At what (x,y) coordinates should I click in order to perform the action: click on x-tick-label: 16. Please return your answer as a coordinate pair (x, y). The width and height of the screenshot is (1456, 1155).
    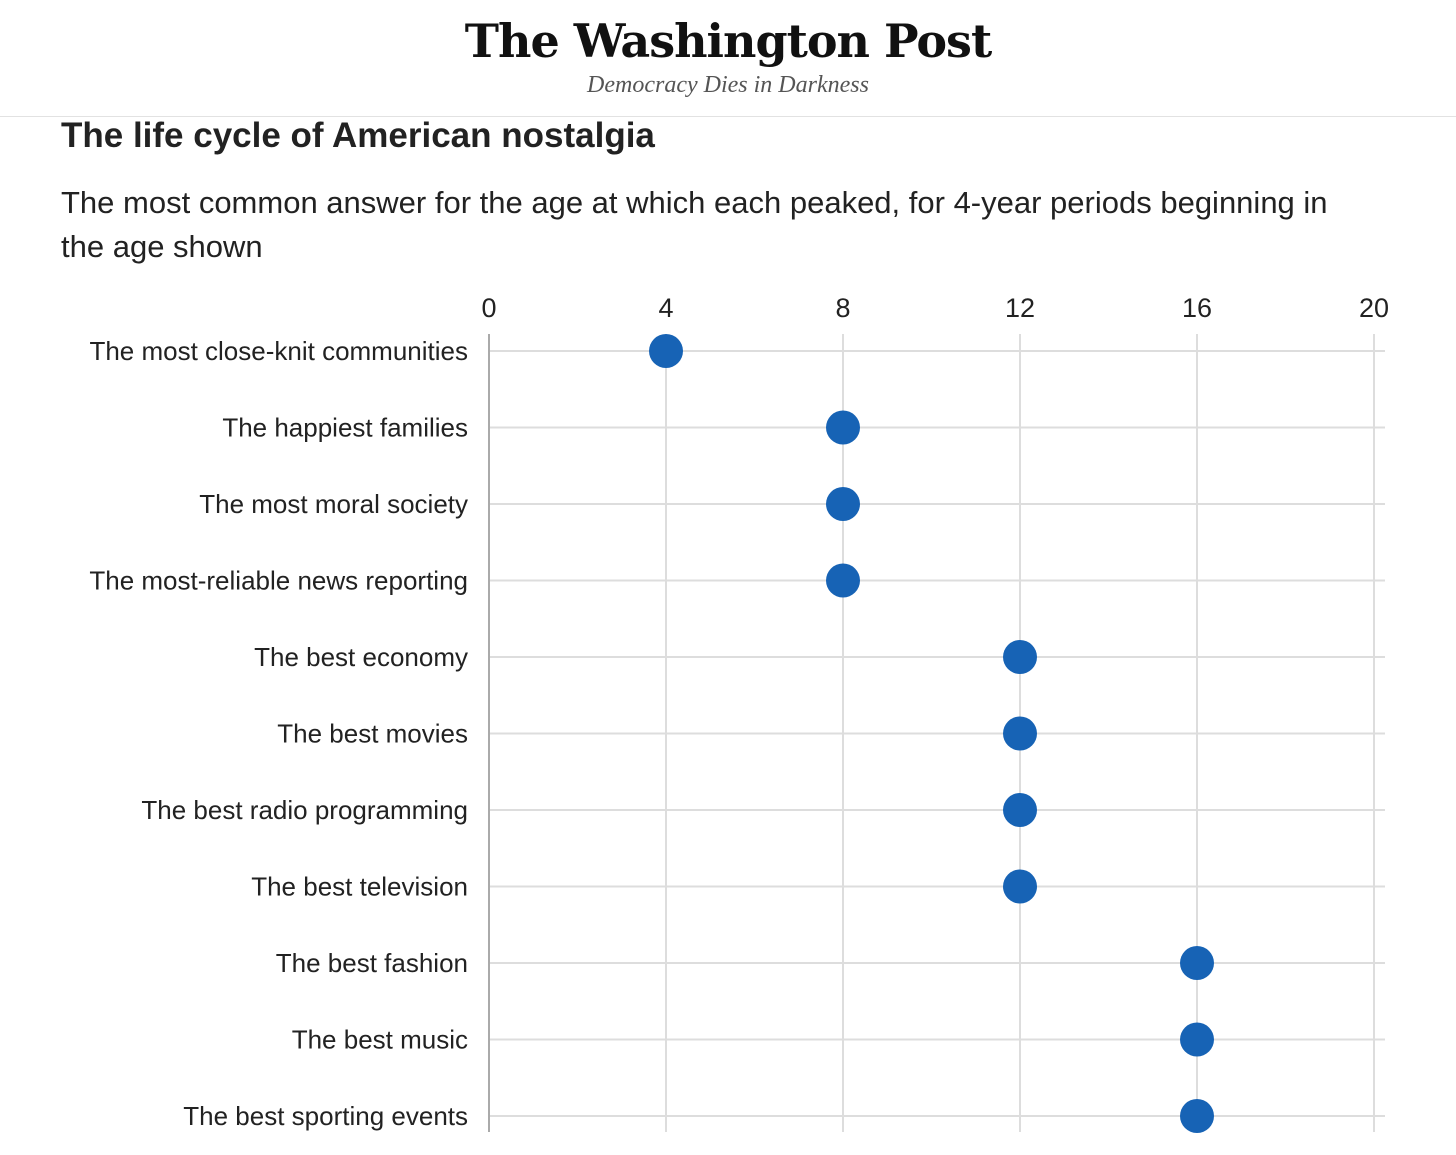
    Looking at the image, I should click on (1197, 308).